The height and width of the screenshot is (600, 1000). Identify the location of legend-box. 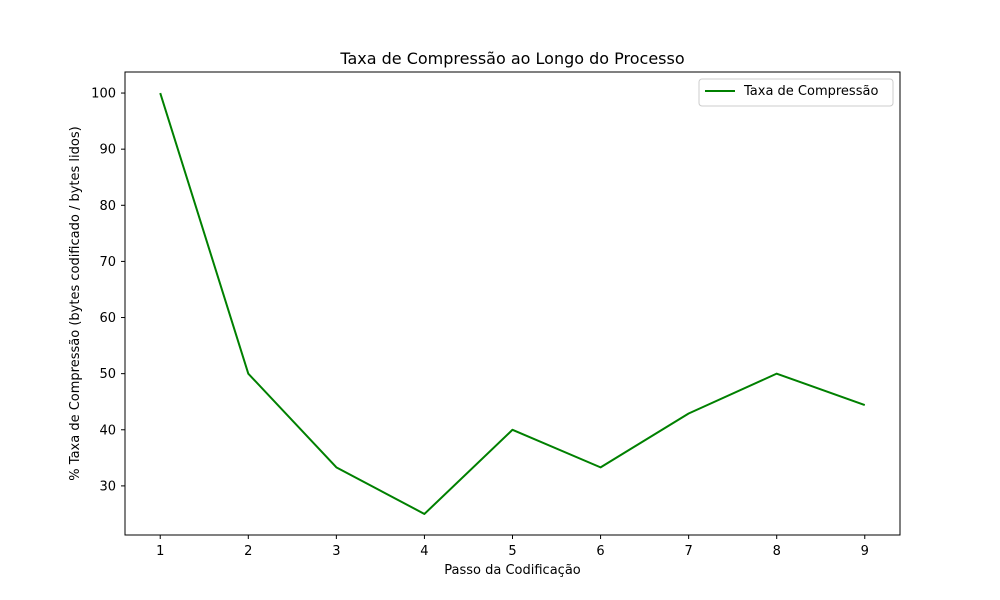
(796, 92).